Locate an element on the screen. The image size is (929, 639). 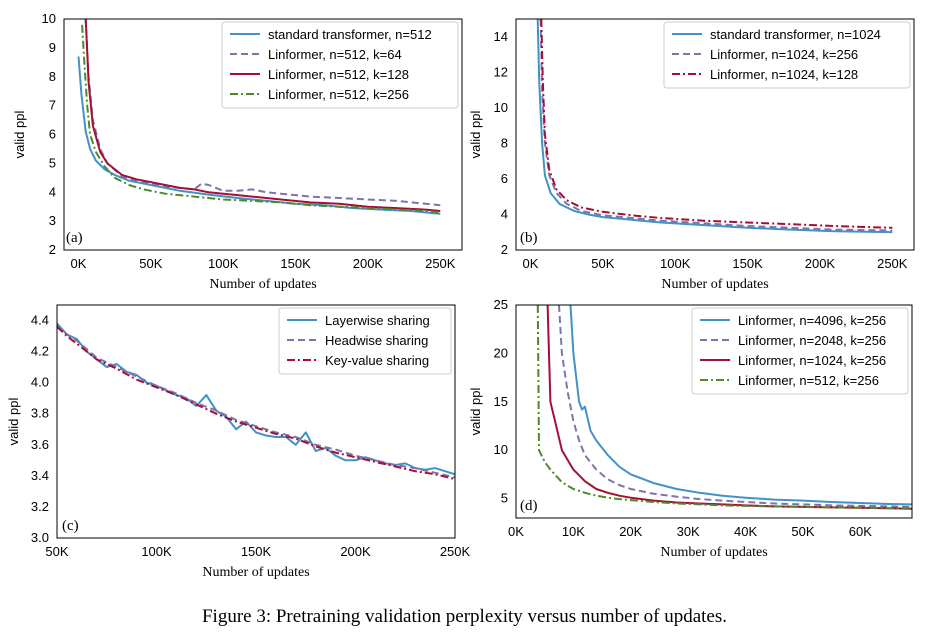
x-tick-label: 20K is located at coordinates (630, 531).